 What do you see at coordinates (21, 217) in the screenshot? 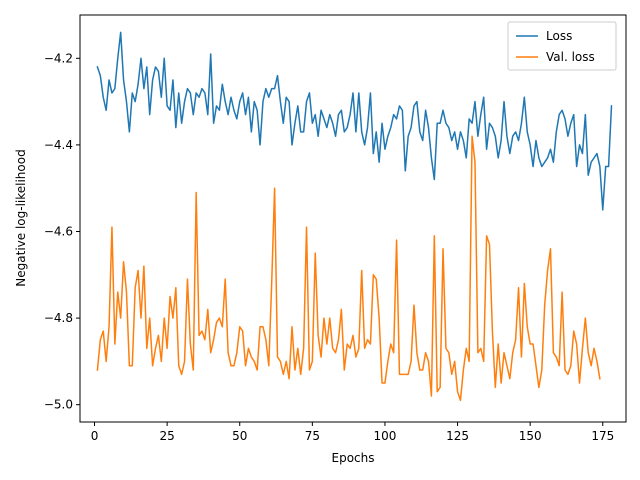
I see `y-axis-title: Negative log-likelihood` at bounding box center [21, 217].